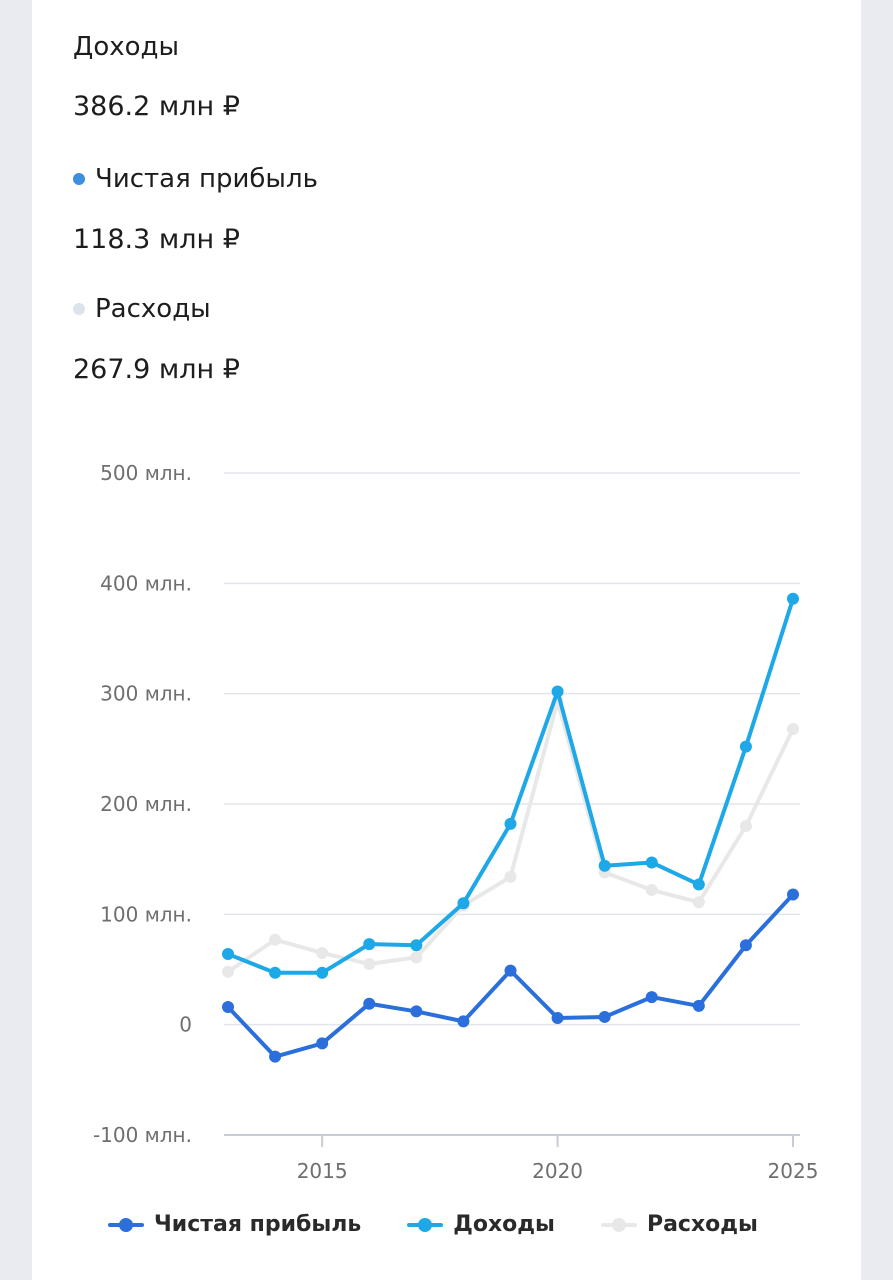 This screenshot has height=1280, width=893. I want to click on x-tick-label: 2020, so click(557, 1171).